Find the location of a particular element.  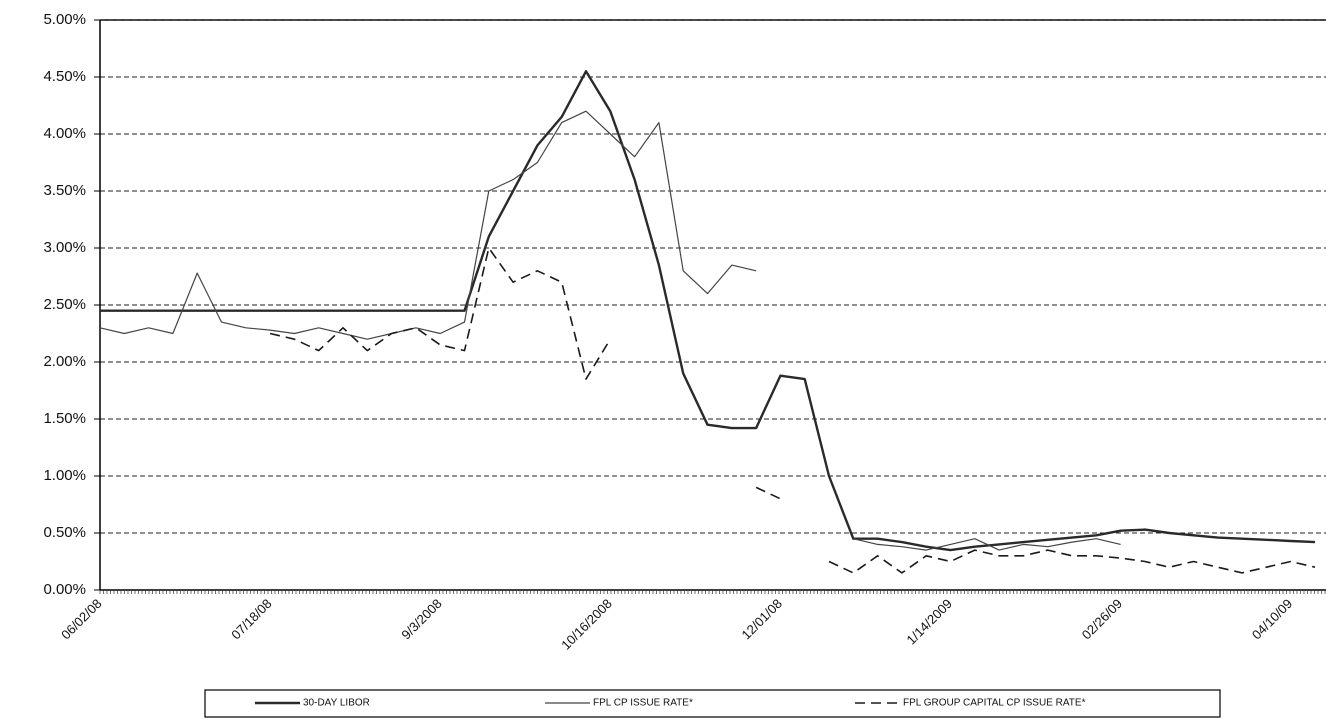

y-tick-label: 2.50% is located at coordinates (64, 304).